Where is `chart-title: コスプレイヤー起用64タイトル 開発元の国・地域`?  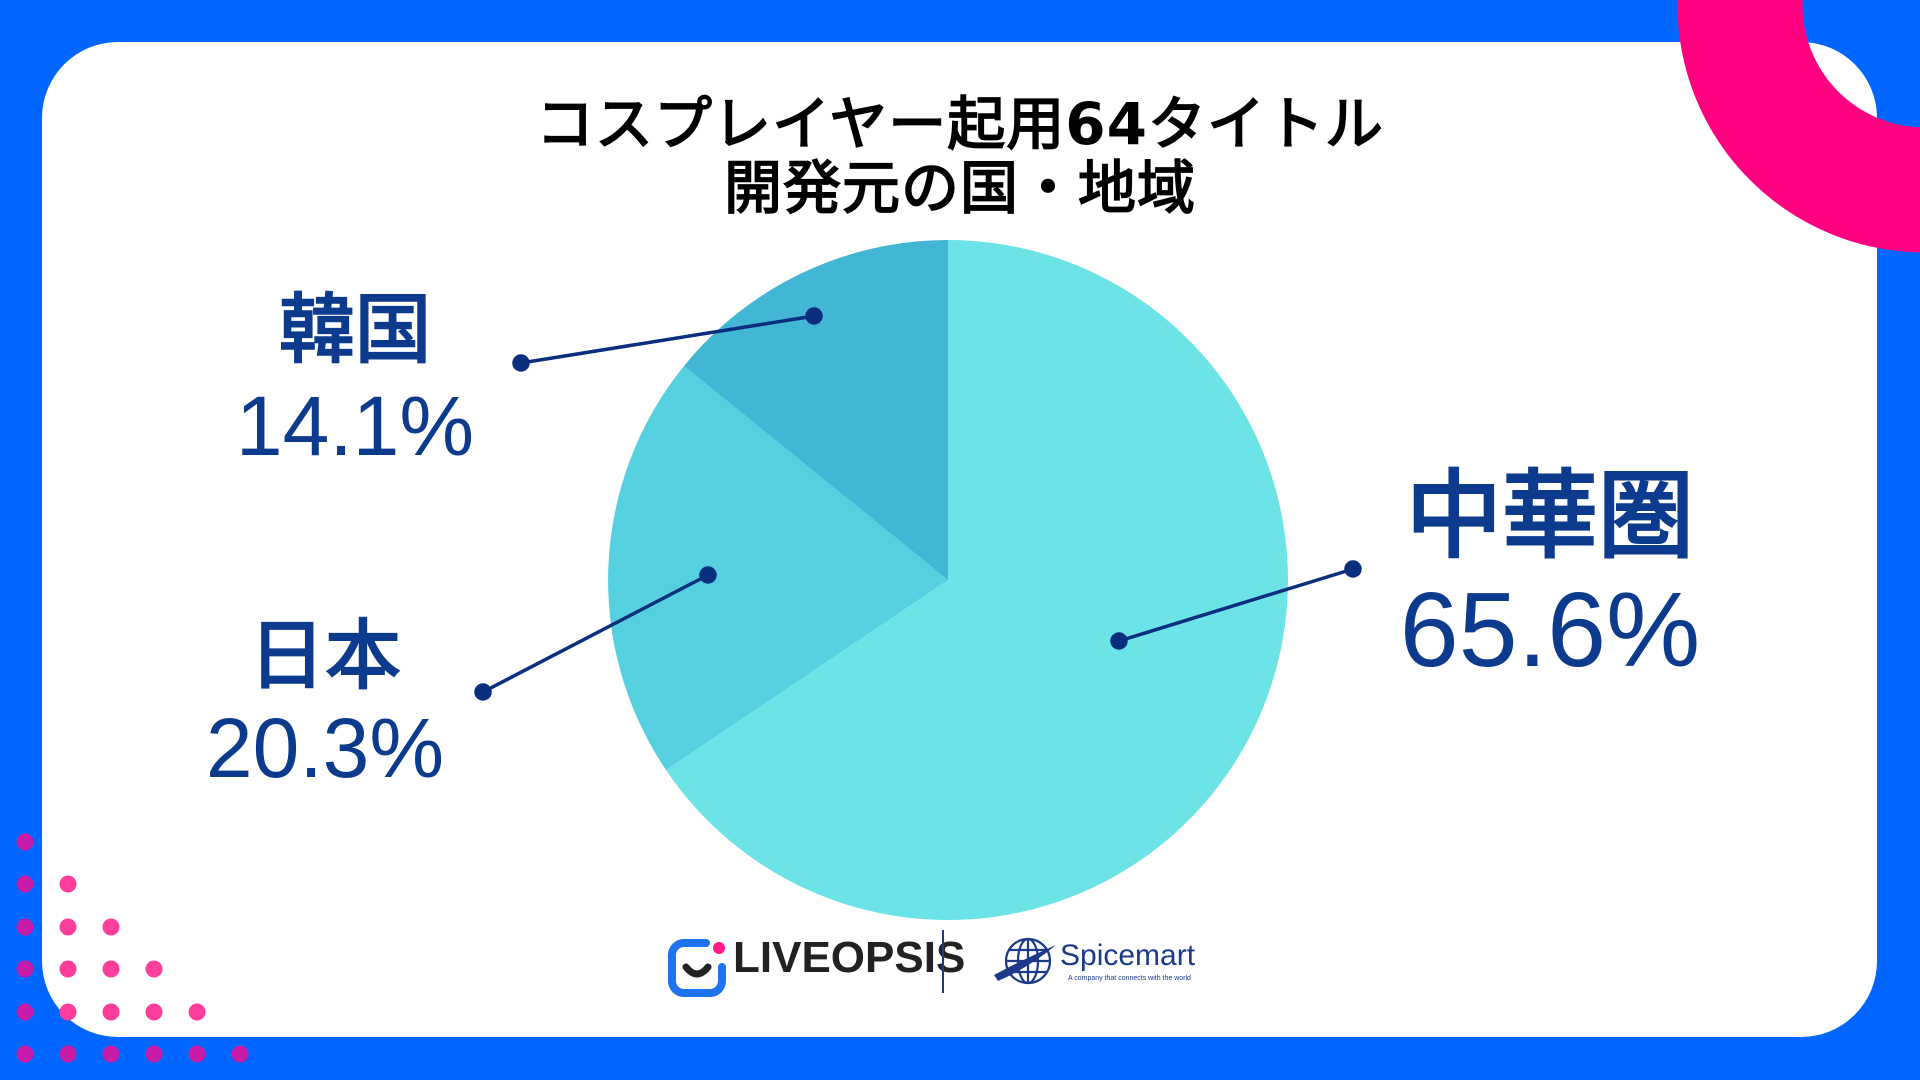
chart-title: コスプレイヤー起用64タイトル 開発元の国・地域 is located at coordinates (960, 156).